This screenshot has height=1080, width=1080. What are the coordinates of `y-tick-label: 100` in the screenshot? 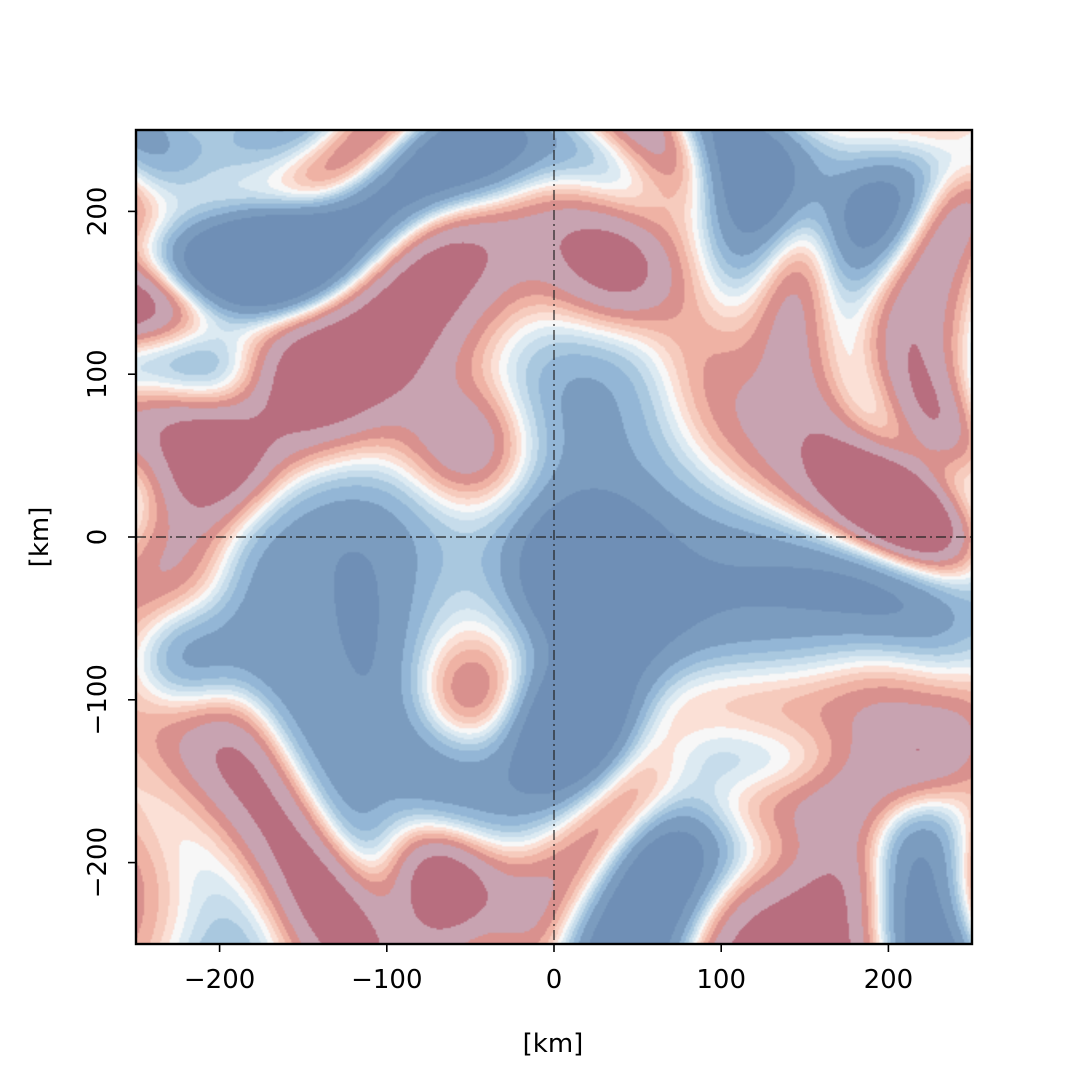 It's located at (98, 374).